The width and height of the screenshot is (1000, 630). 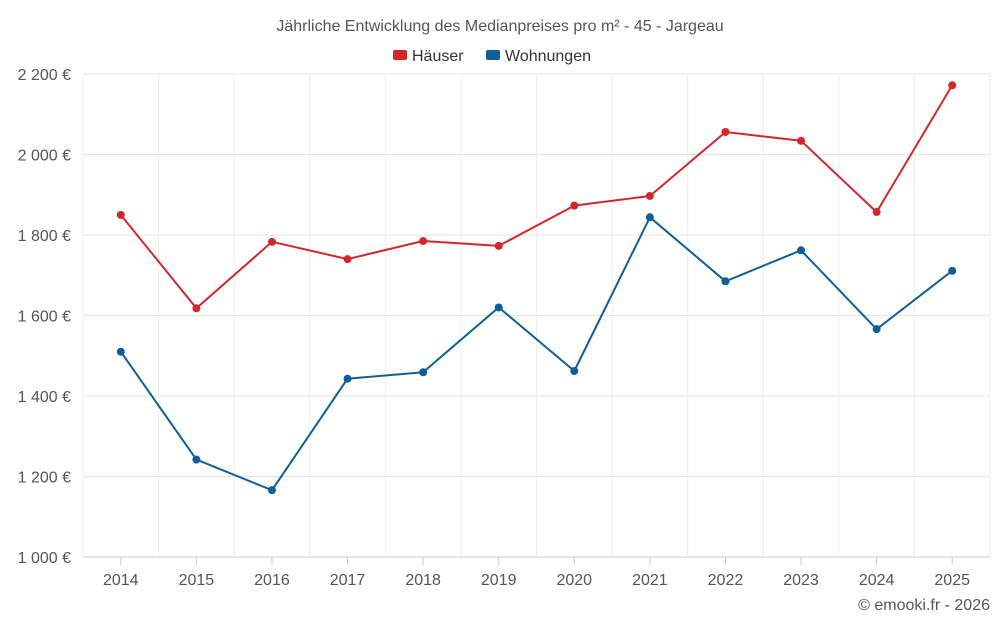 What do you see at coordinates (438, 56) in the screenshot?
I see `legend-label-hauser: Häuser` at bounding box center [438, 56].